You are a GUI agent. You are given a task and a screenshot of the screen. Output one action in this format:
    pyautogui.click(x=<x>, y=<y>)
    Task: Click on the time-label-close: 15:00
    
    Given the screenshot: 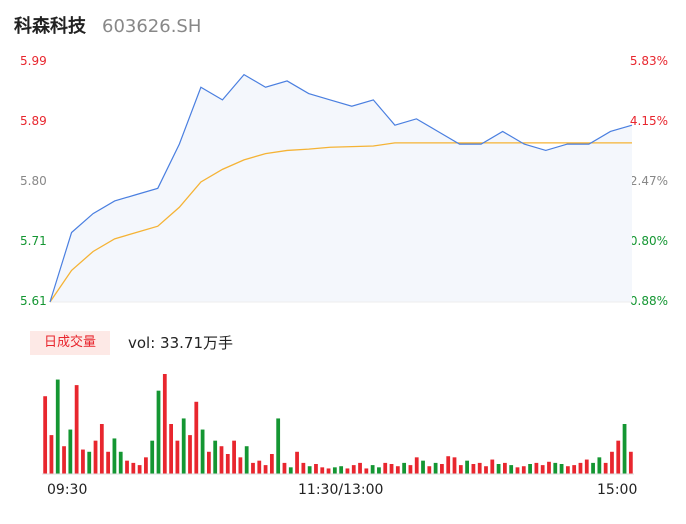 What is the action you would take?
    pyautogui.click(x=617, y=490)
    